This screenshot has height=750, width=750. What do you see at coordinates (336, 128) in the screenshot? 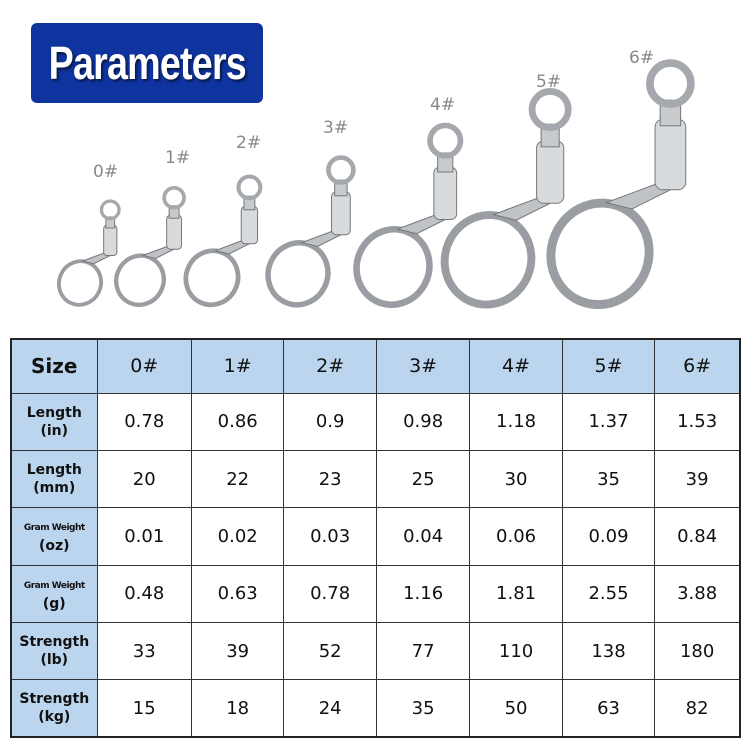
I see `size-label: 3#` at bounding box center [336, 128].